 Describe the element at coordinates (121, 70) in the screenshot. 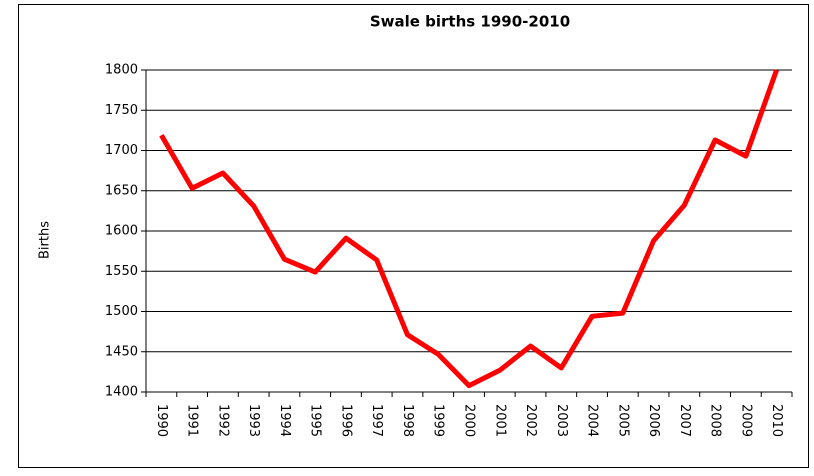

I see `y-tick-label: 1800` at that location.